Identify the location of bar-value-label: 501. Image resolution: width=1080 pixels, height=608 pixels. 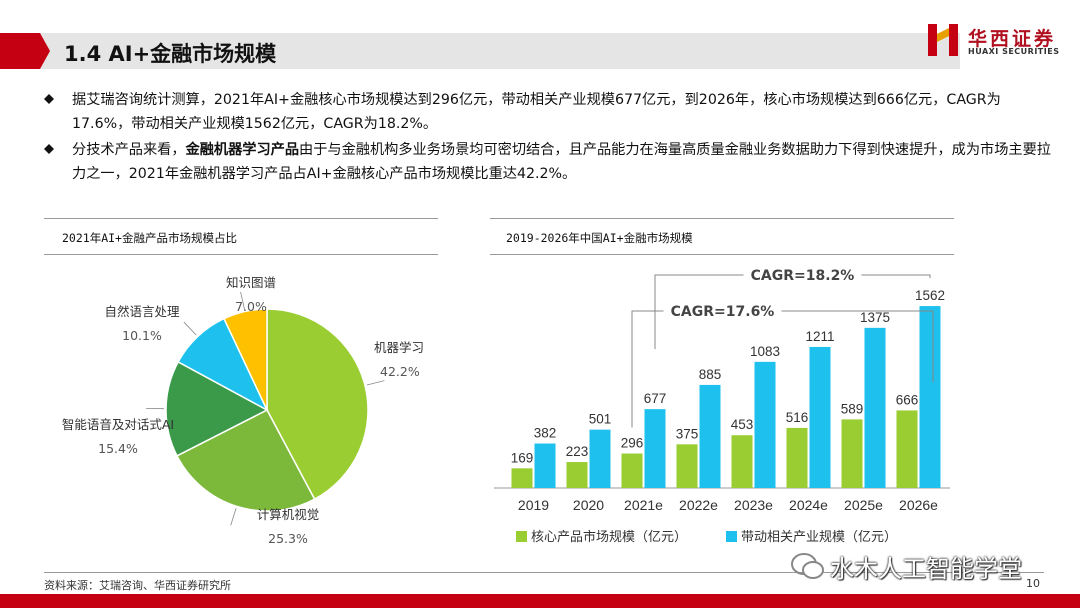
(600, 419).